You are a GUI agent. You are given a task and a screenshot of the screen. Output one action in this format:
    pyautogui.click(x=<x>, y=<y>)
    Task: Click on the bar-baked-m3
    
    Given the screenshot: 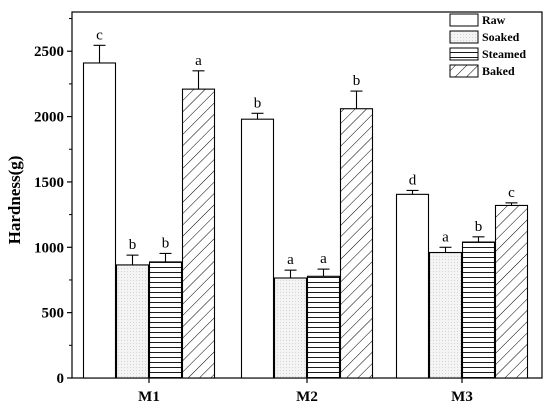 What is the action you would take?
    pyautogui.click(x=511, y=291)
    